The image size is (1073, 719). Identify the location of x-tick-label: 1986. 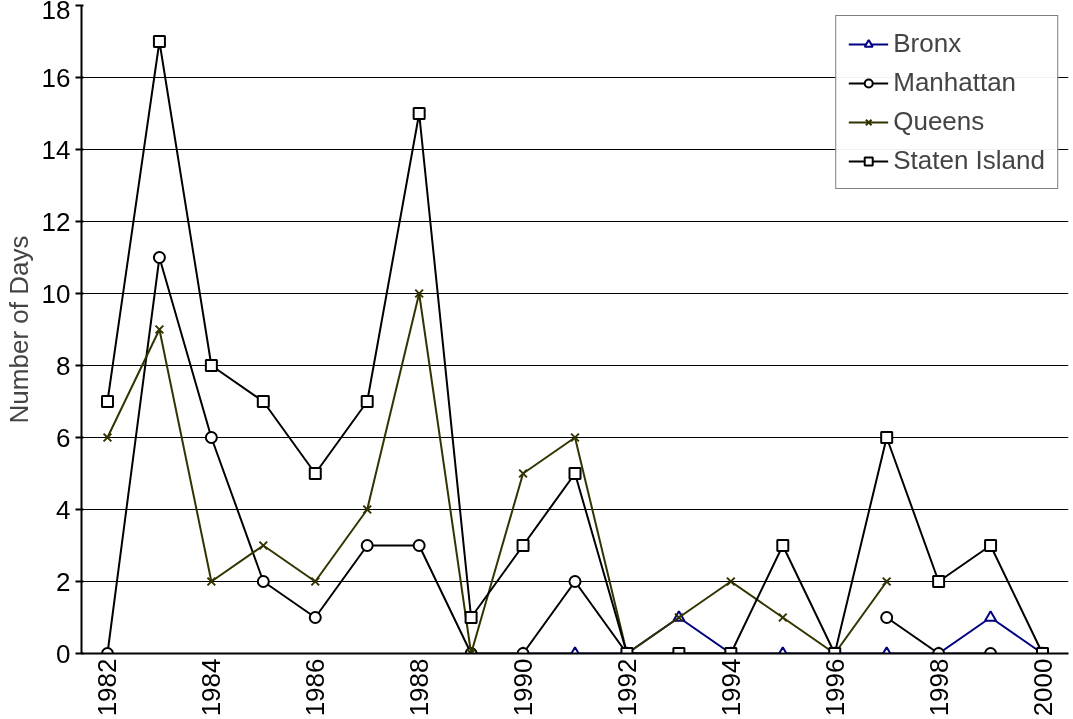
(315, 687).